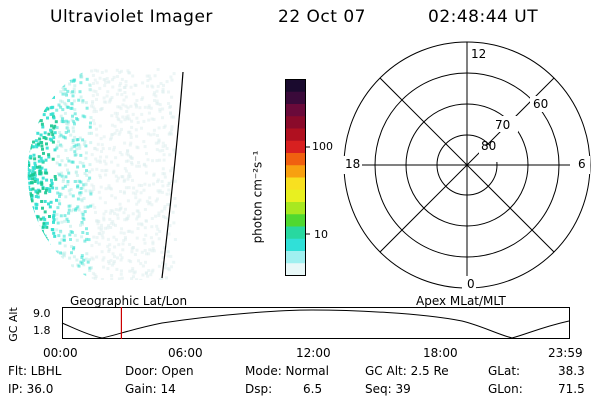  Describe the element at coordinates (322, 146) in the screenshot. I see `colorbar-tick-100: 100` at that location.